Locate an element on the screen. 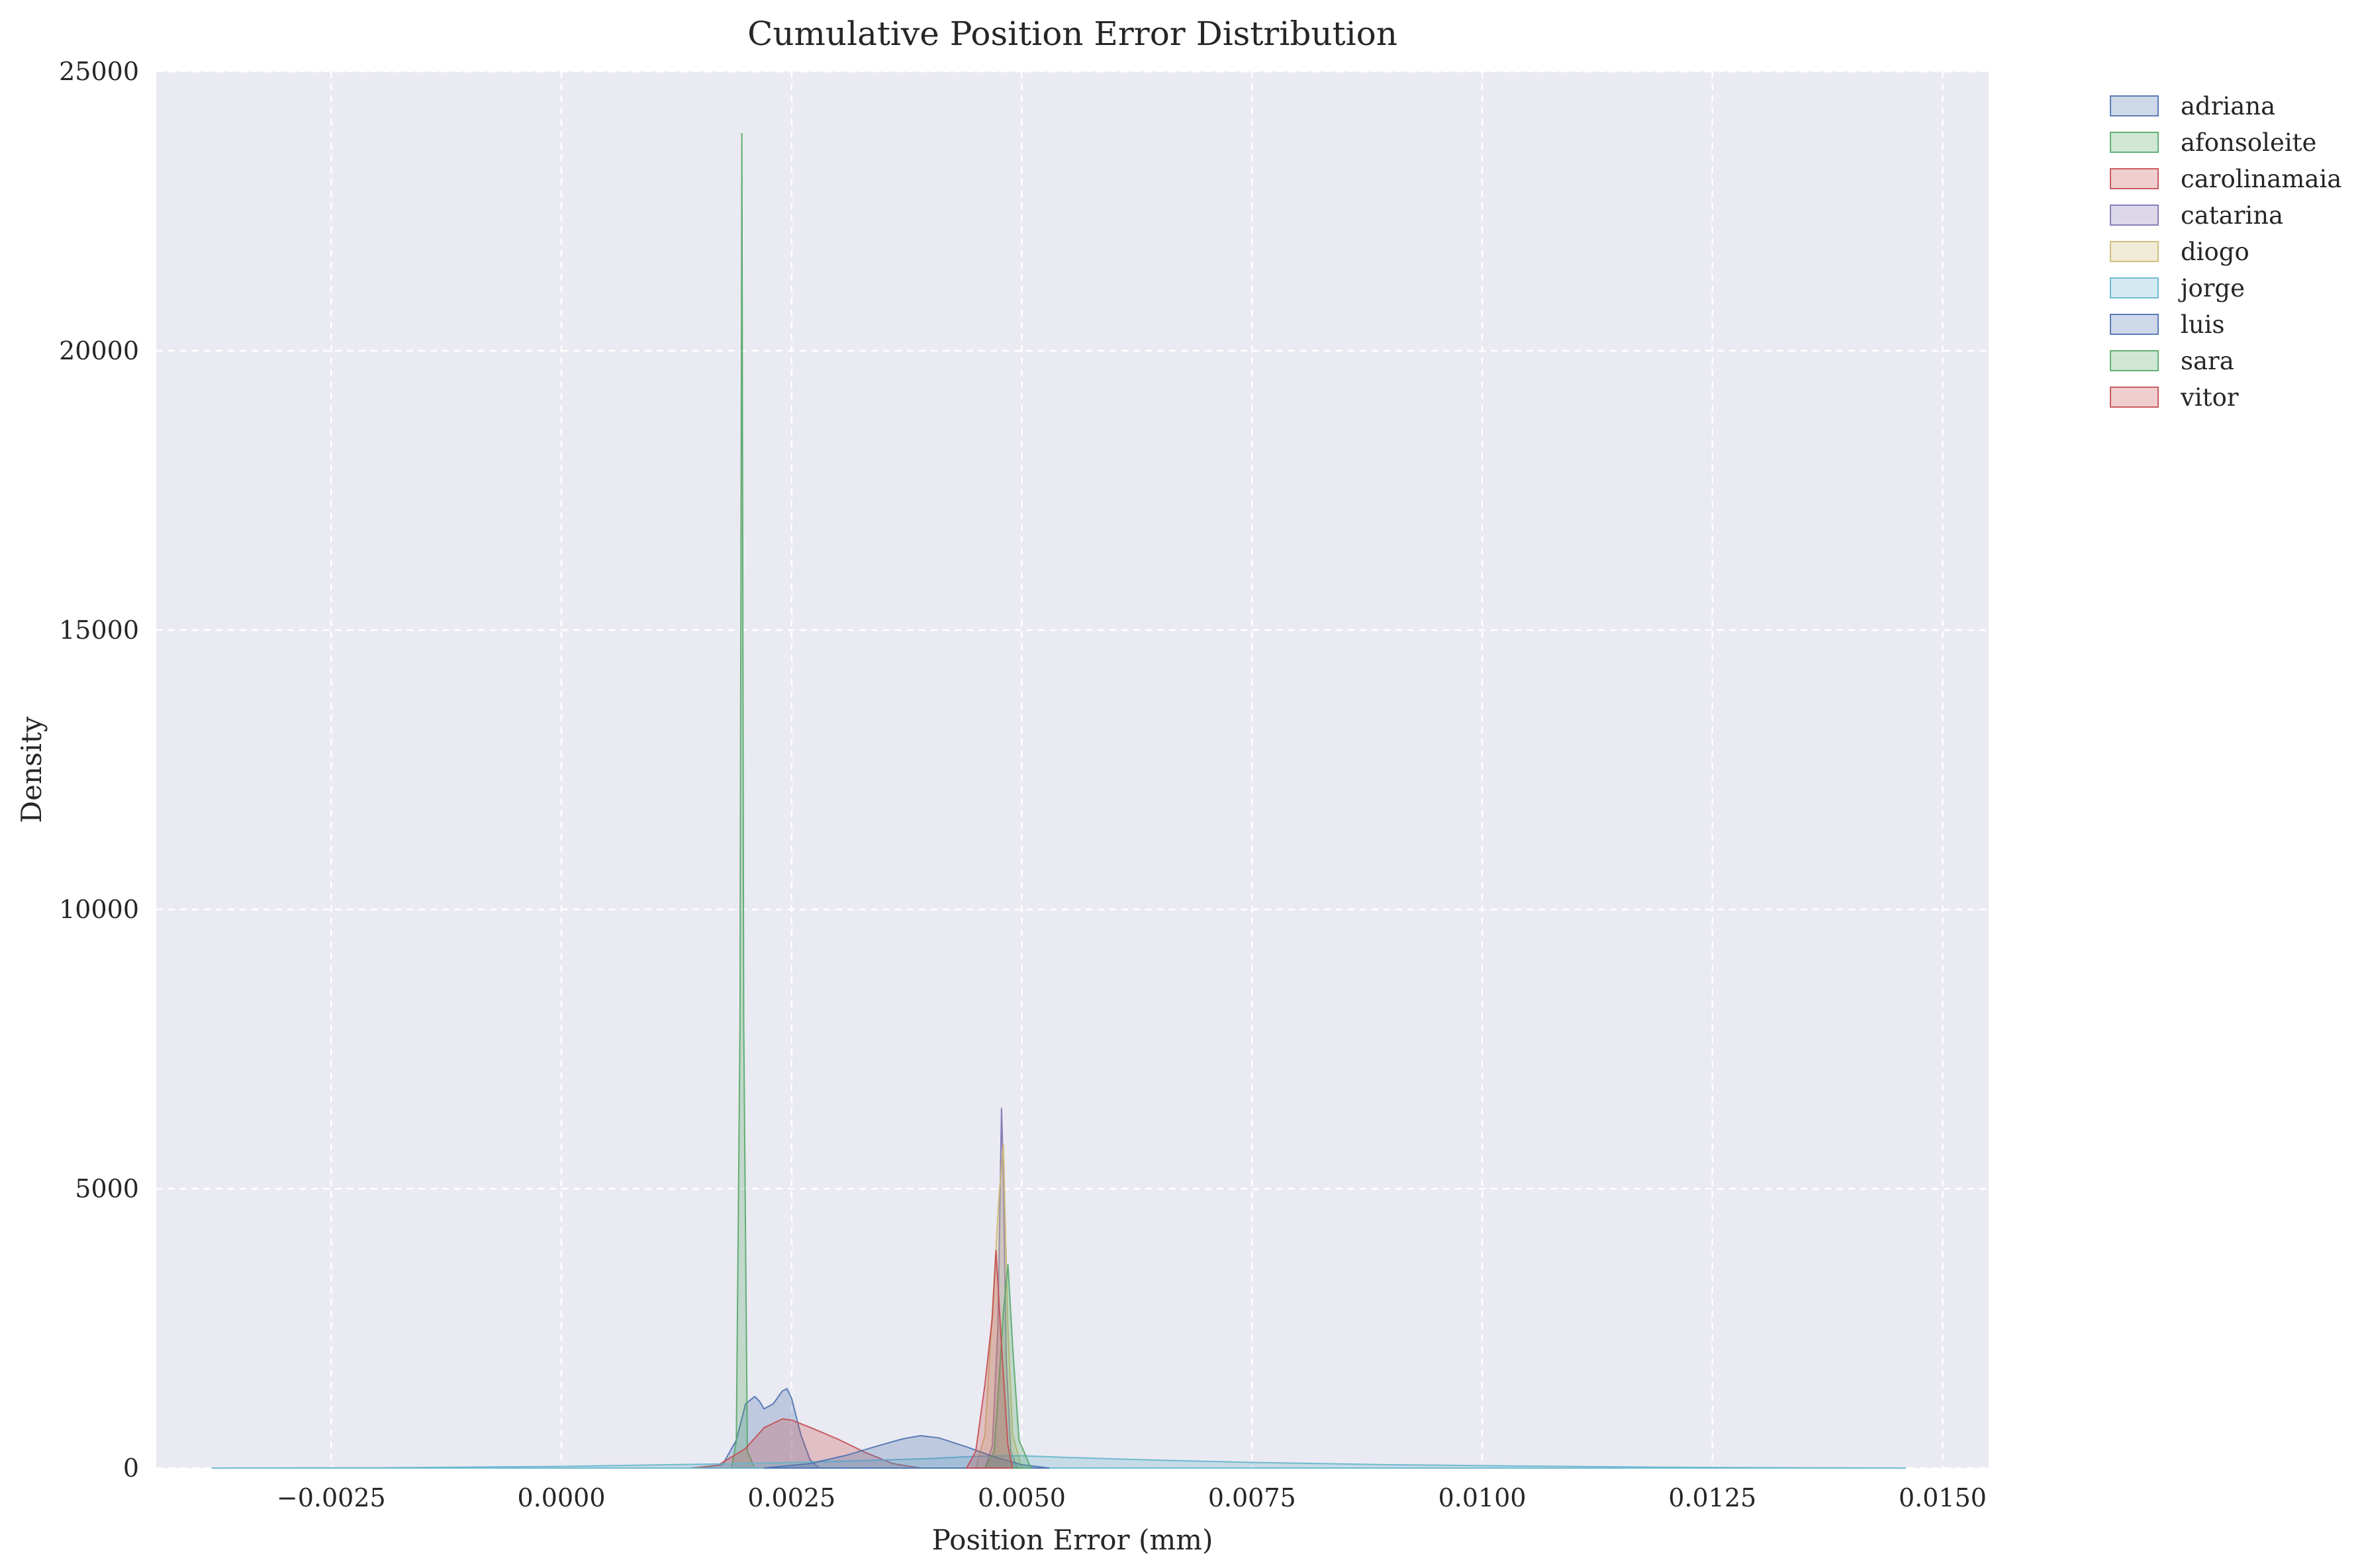 This screenshot has width=2362, height=1568. y-tick-label: 15000 is located at coordinates (99, 630).